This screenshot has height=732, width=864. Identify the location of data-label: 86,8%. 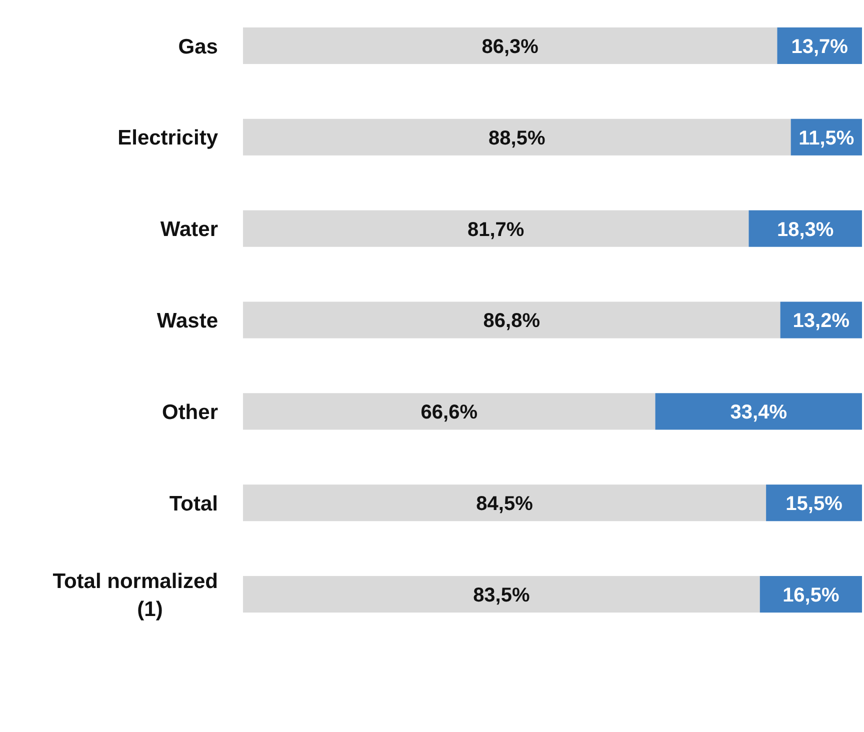
(511, 321).